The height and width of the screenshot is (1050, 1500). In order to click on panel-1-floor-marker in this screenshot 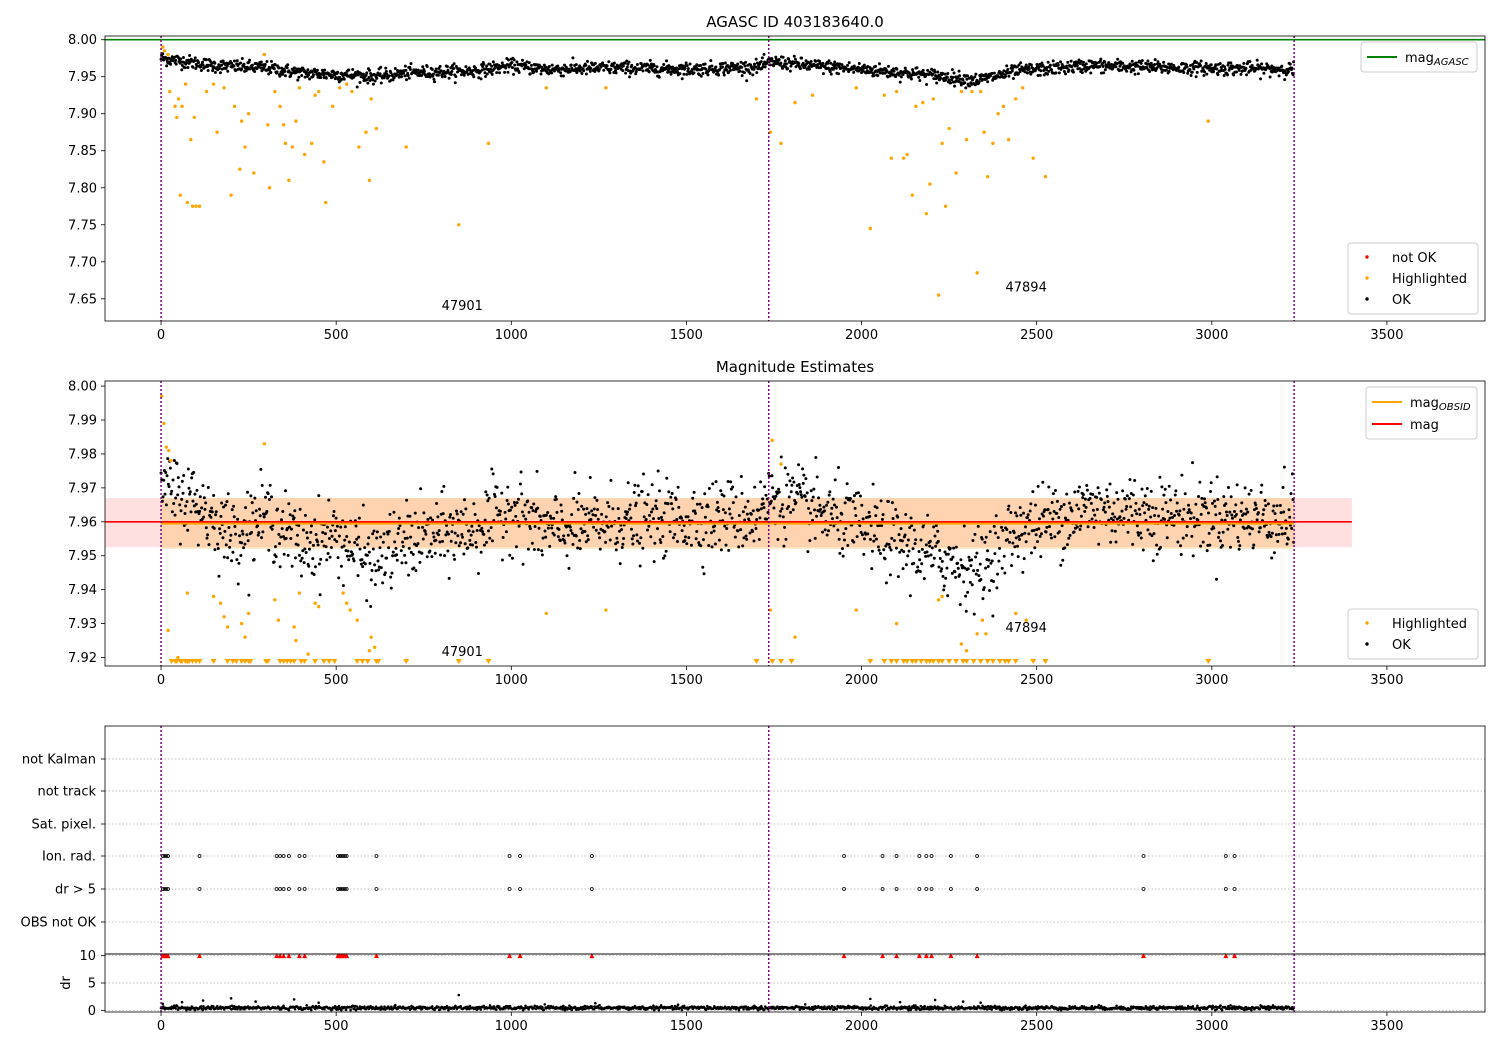, I will do `click(780, 661)`.